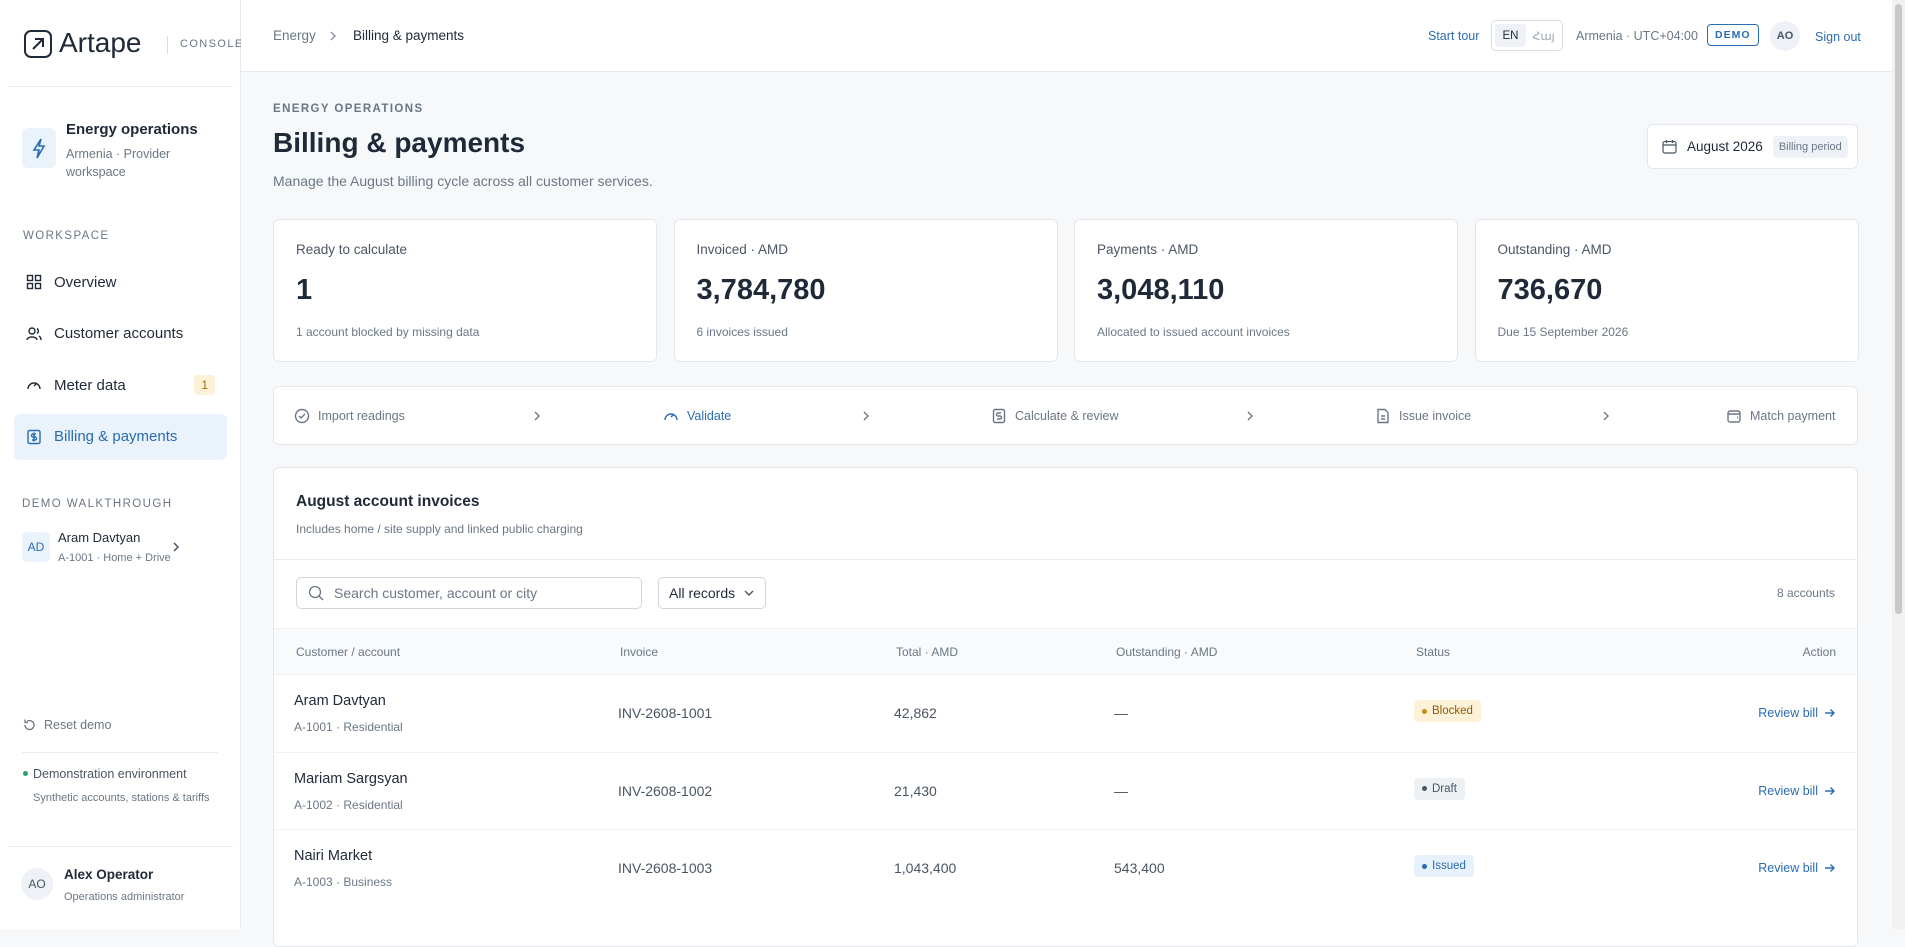  I want to click on customer-name: Aram Davtyan, so click(340, 701).